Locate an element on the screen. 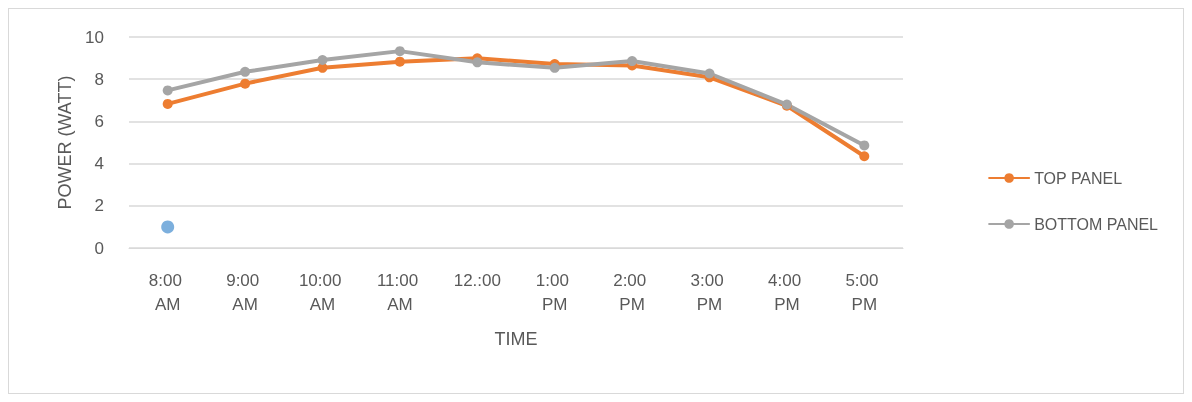 This screenshot has height=402, width=1192. x-tick-label: 4:00 PM is located at coordinates (786, 292).